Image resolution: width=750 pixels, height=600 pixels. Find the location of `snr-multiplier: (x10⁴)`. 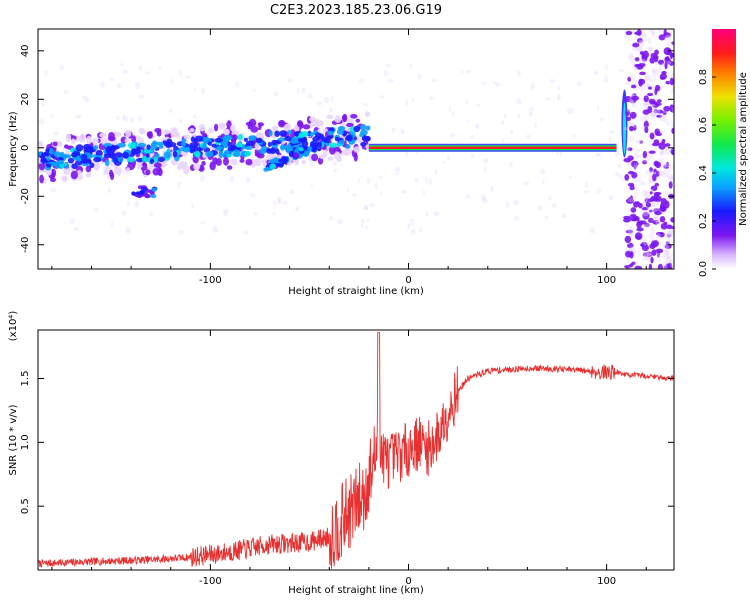

snr-multiplier: (x10⁴) is located at coordinates (13, 326).